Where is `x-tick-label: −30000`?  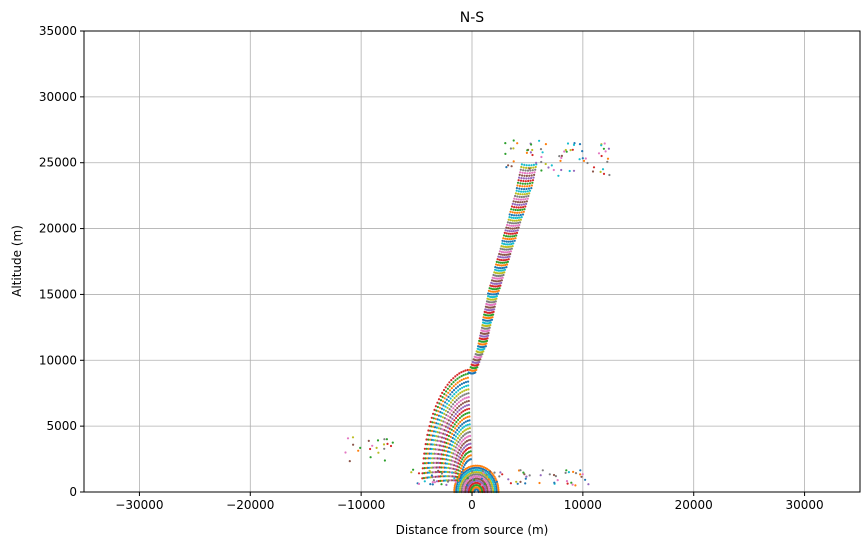 x-tick-label: −30000 is located at coordinates (139, 505).